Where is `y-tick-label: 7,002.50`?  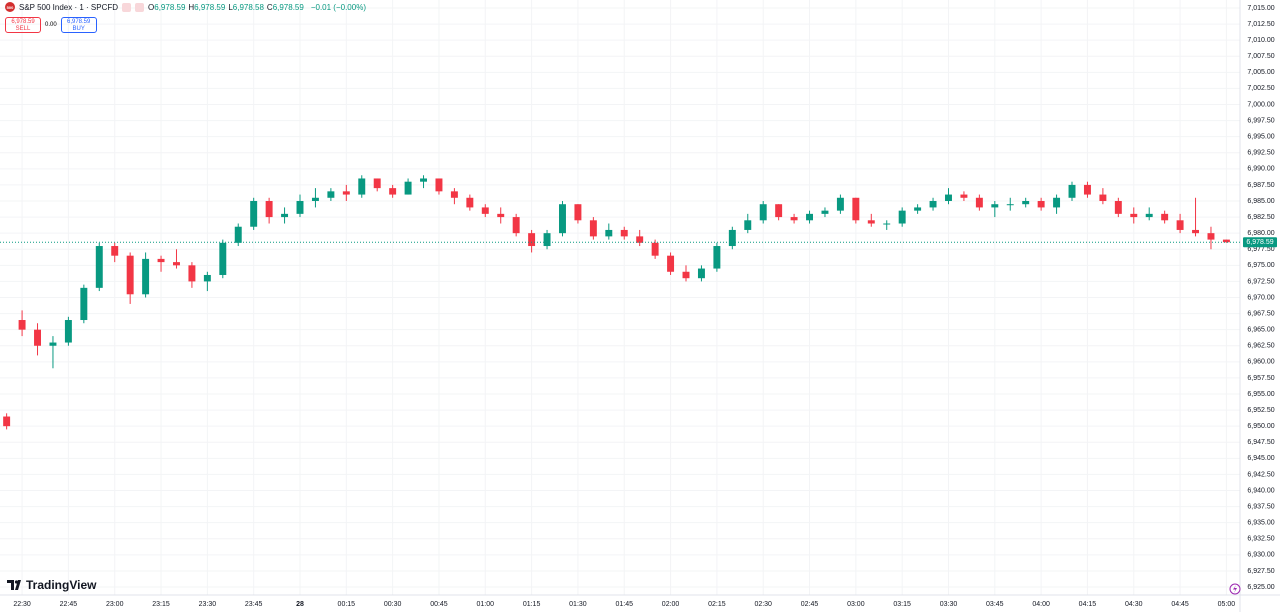 y-tick-label: 7,002.50 is located at coordinates (1260, 88).